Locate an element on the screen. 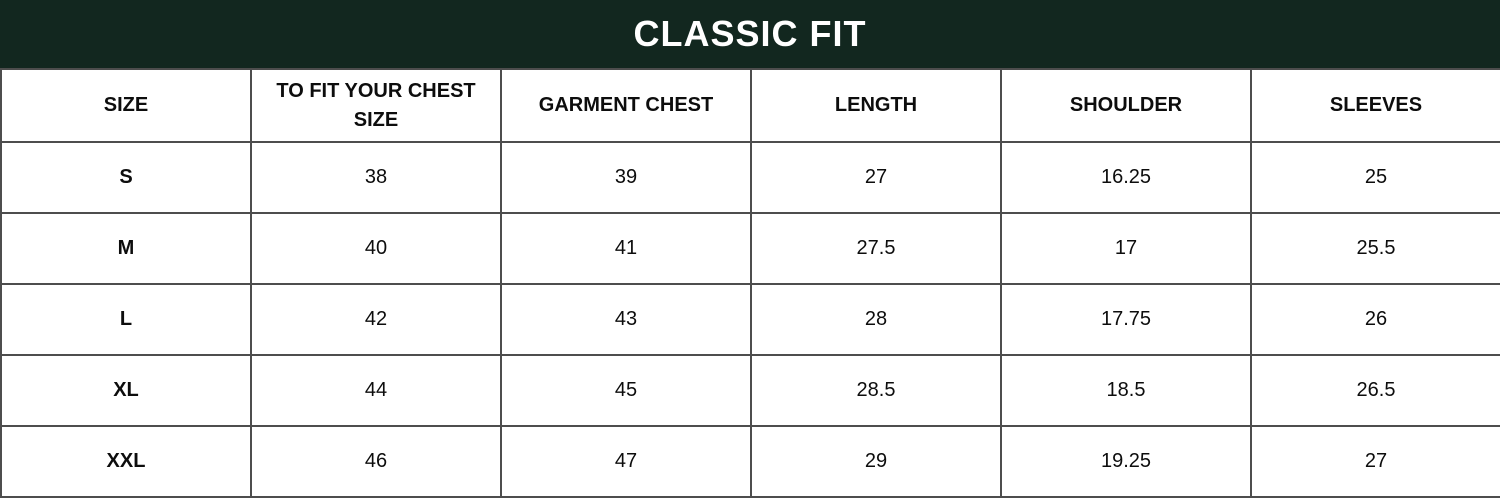 The image size is (1500, 498). cell-to-fit-chest: 40 is located at coordinates (376, 248).